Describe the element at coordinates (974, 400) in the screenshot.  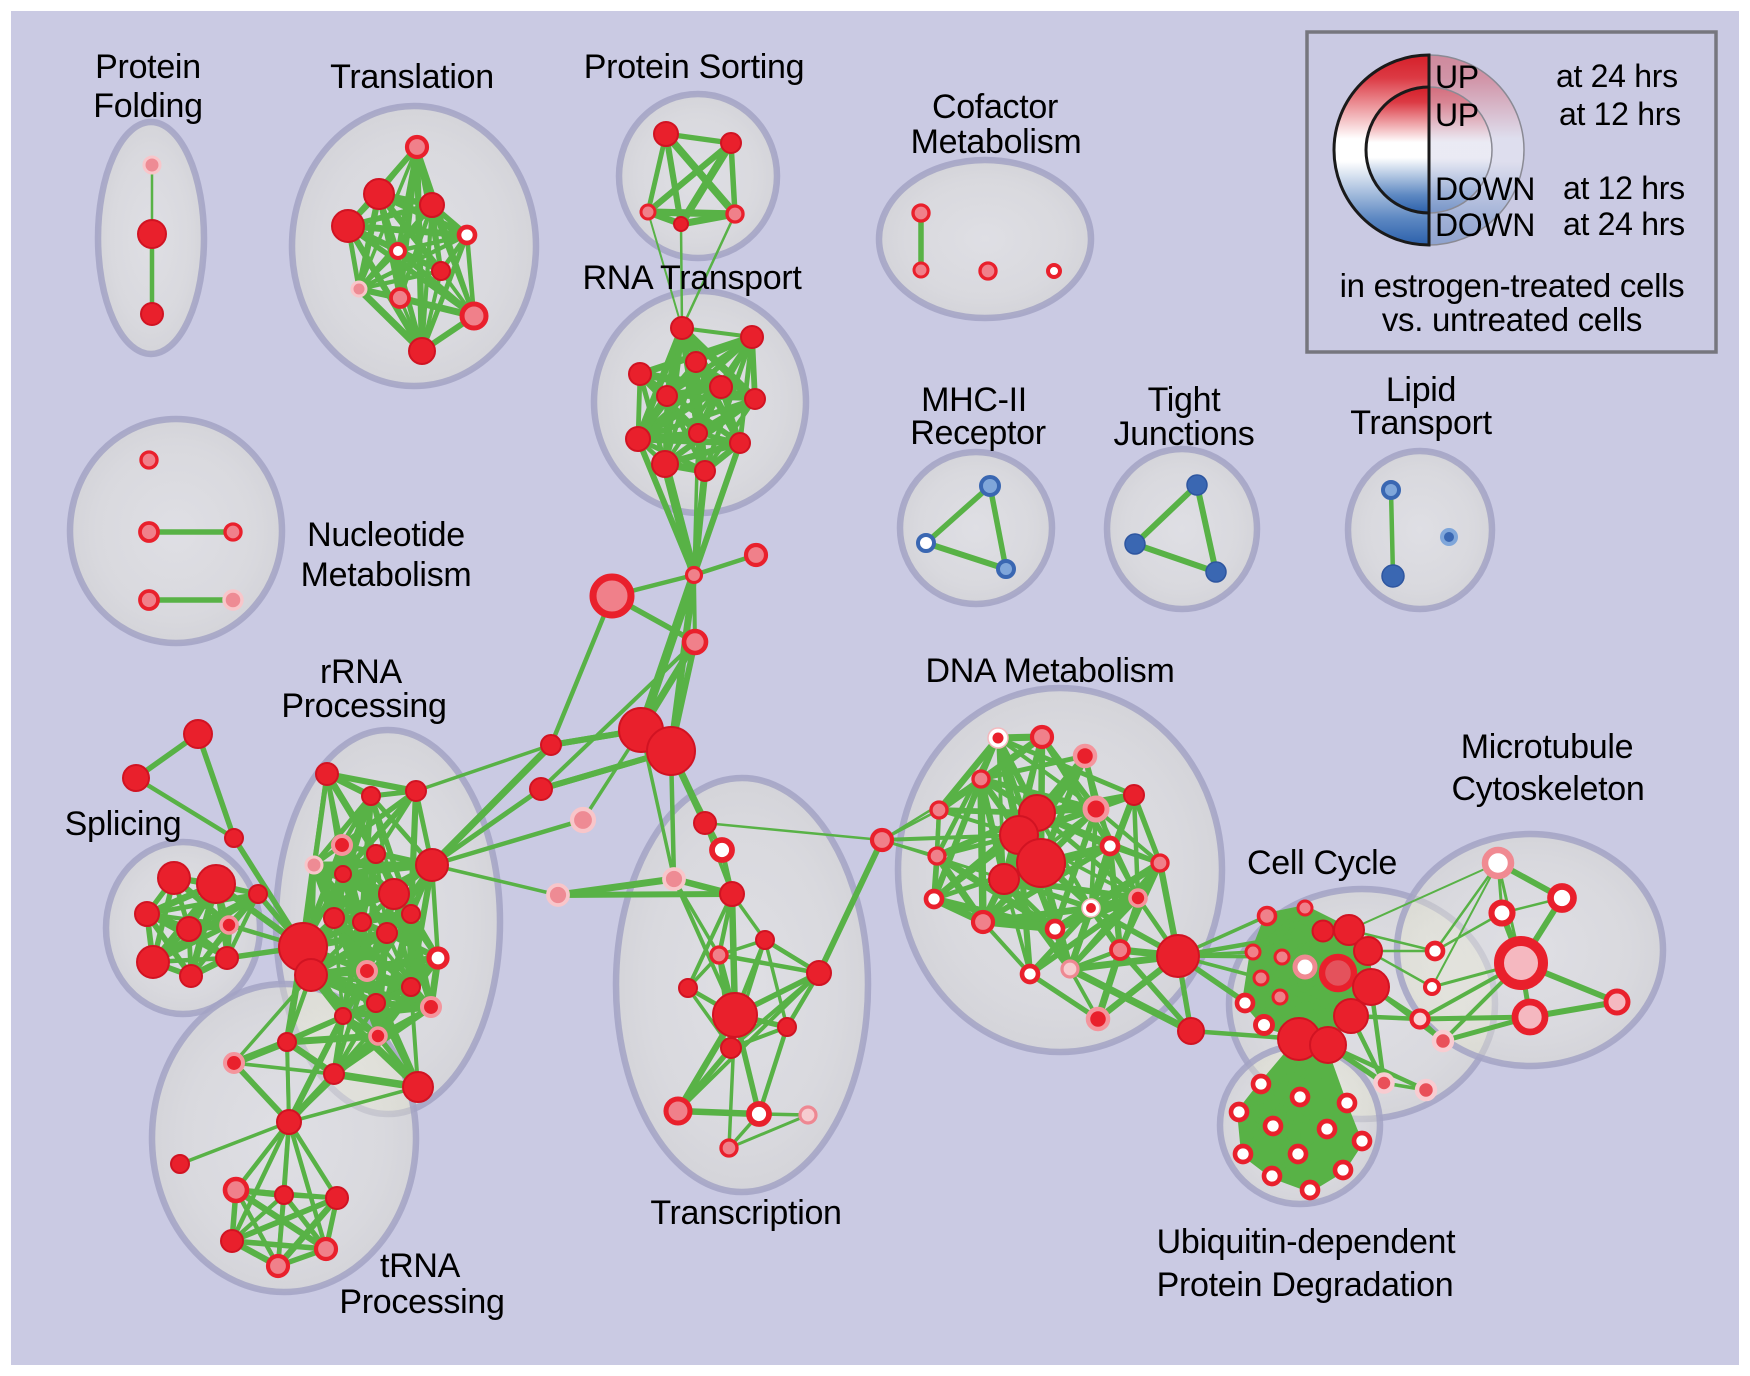
I see `svg-text: MHC-II` at that location.